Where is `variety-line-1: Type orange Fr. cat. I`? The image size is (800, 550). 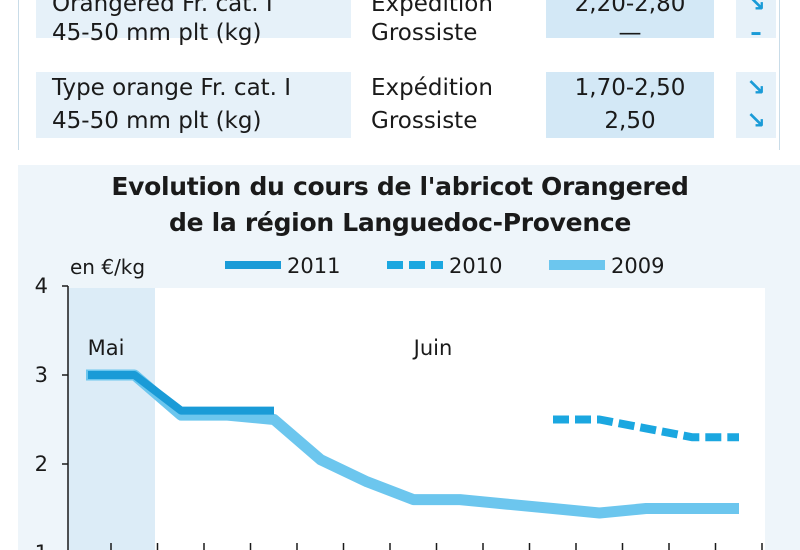
variety-line-1: Type orange Fr. cat. I is located at coordinates (172, 88).